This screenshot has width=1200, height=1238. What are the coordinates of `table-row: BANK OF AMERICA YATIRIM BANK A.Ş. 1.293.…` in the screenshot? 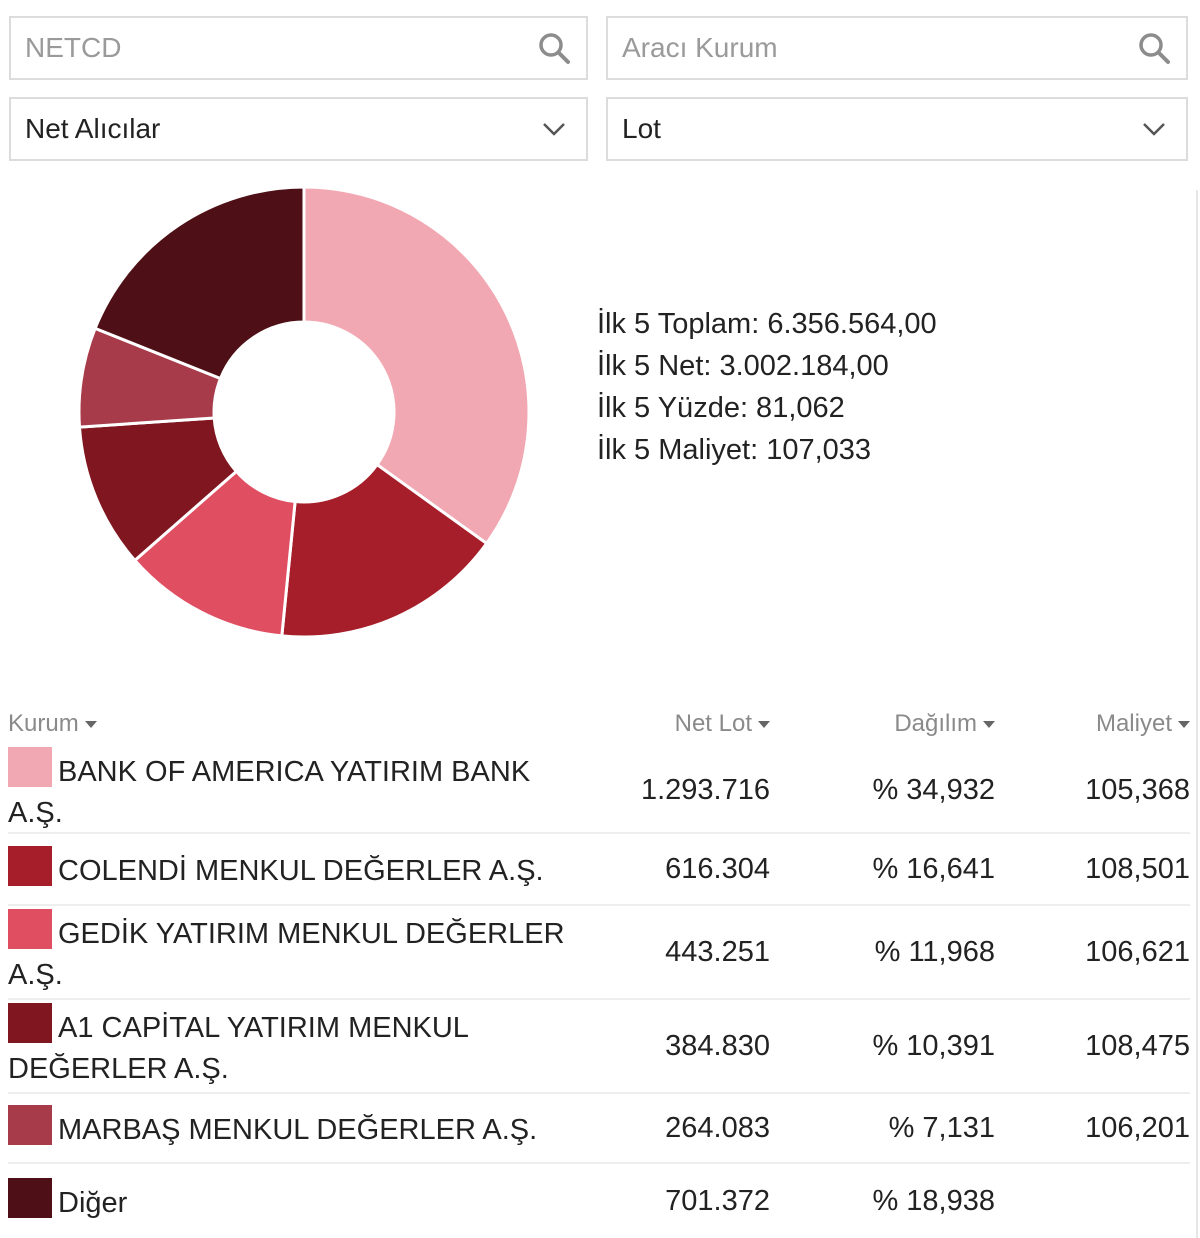 It's located at (599, 790).